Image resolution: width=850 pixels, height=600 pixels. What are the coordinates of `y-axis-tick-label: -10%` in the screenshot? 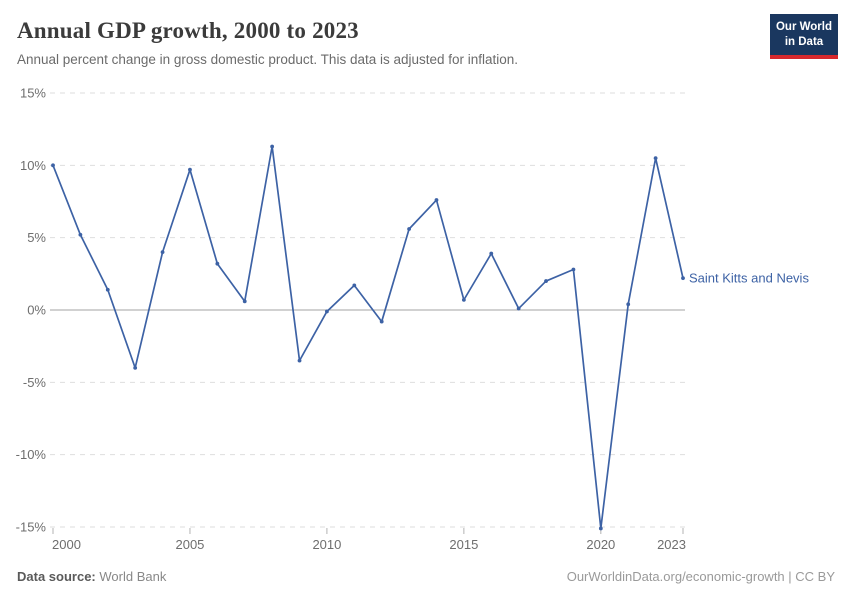 It's located at (31, 454).